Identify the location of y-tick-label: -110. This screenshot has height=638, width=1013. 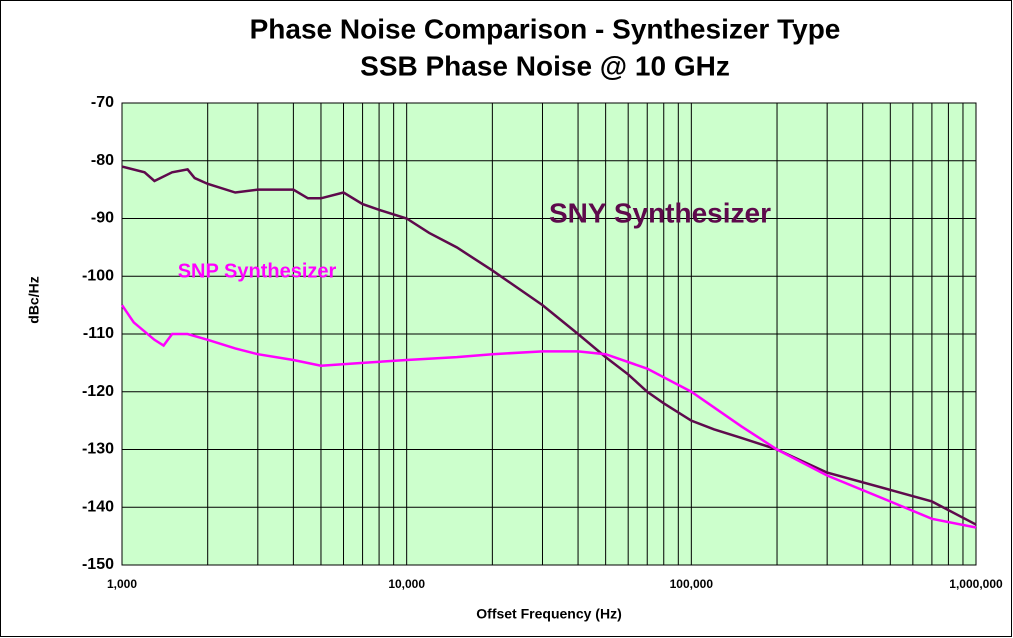
(98, 333).